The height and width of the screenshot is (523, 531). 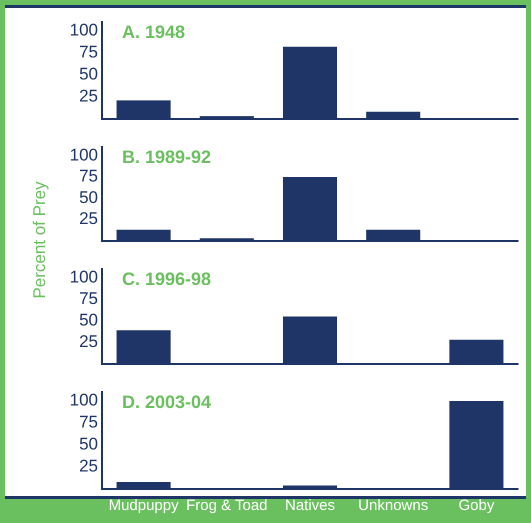 I want to click on chart-title: B. 1989-92, so click(x=167, y=157).